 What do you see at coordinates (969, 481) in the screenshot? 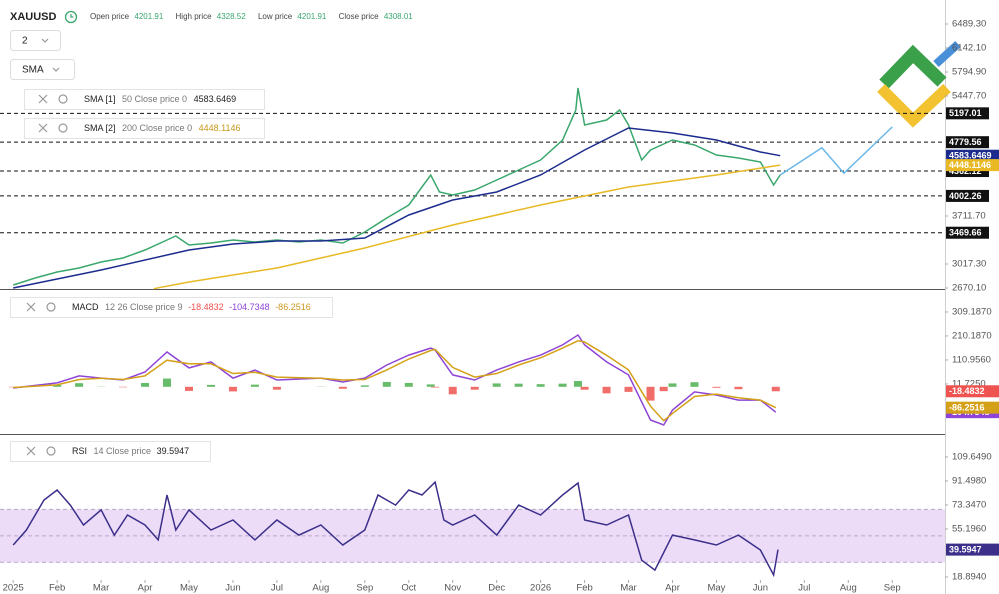
I see `y-tick-label: 91.4980` at bounding box center [969, 481].